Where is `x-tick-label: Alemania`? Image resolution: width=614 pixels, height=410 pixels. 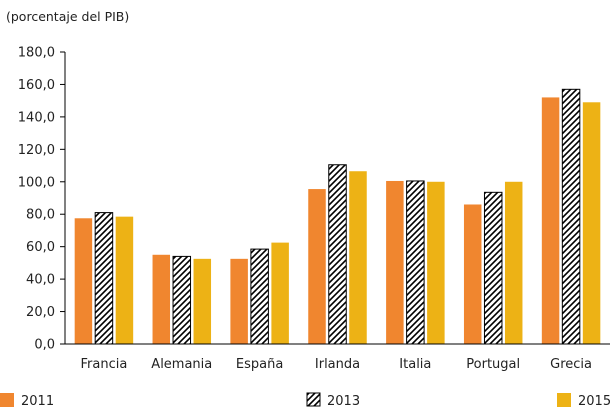 x-tick-label: Alemania is located at coordinates (181, 364).